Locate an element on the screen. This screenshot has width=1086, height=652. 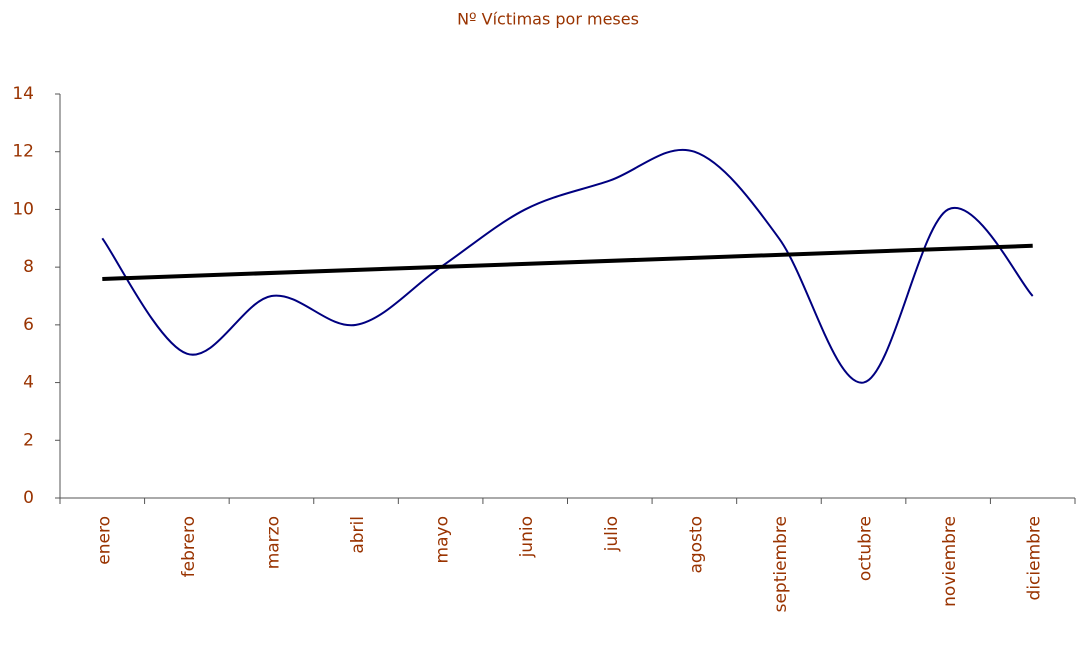
y-tick-label: 8 is located at coordinates (28, 267).